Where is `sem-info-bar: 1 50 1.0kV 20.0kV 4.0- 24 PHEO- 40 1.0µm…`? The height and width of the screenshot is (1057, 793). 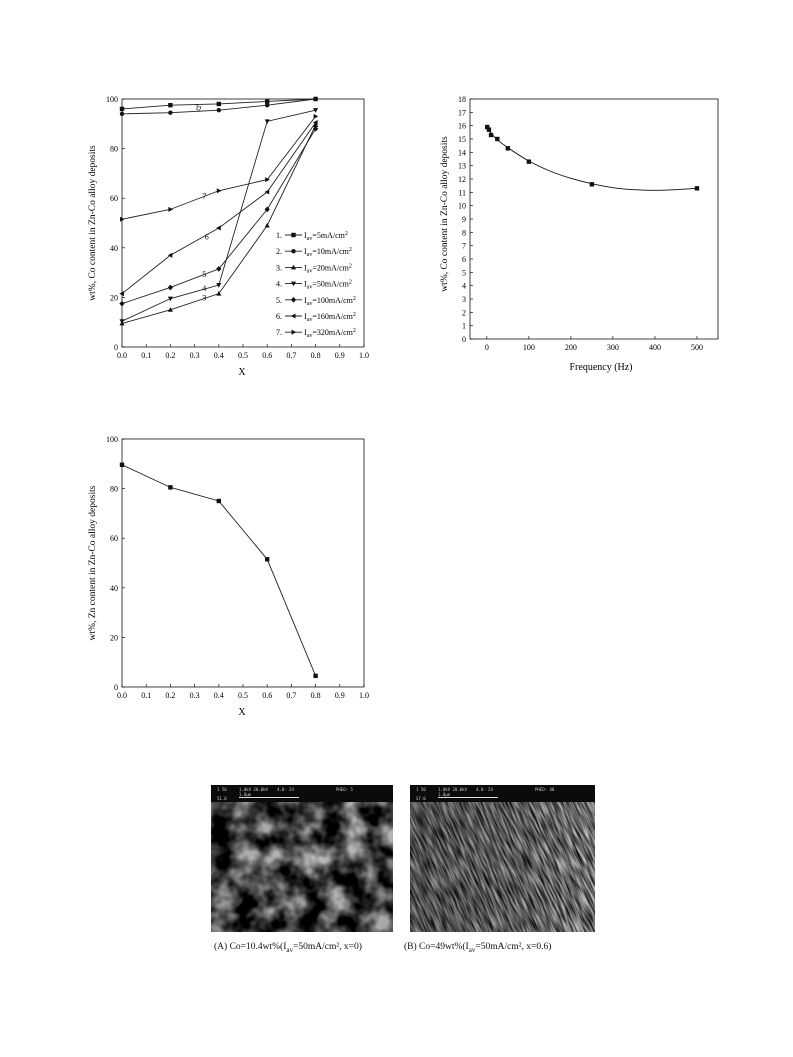
sem-info-bar: 1 50 1.0kV 20.0kV 4.0- 24 PHEO- 40 1.0µm… is located at coordinates (502, 793).